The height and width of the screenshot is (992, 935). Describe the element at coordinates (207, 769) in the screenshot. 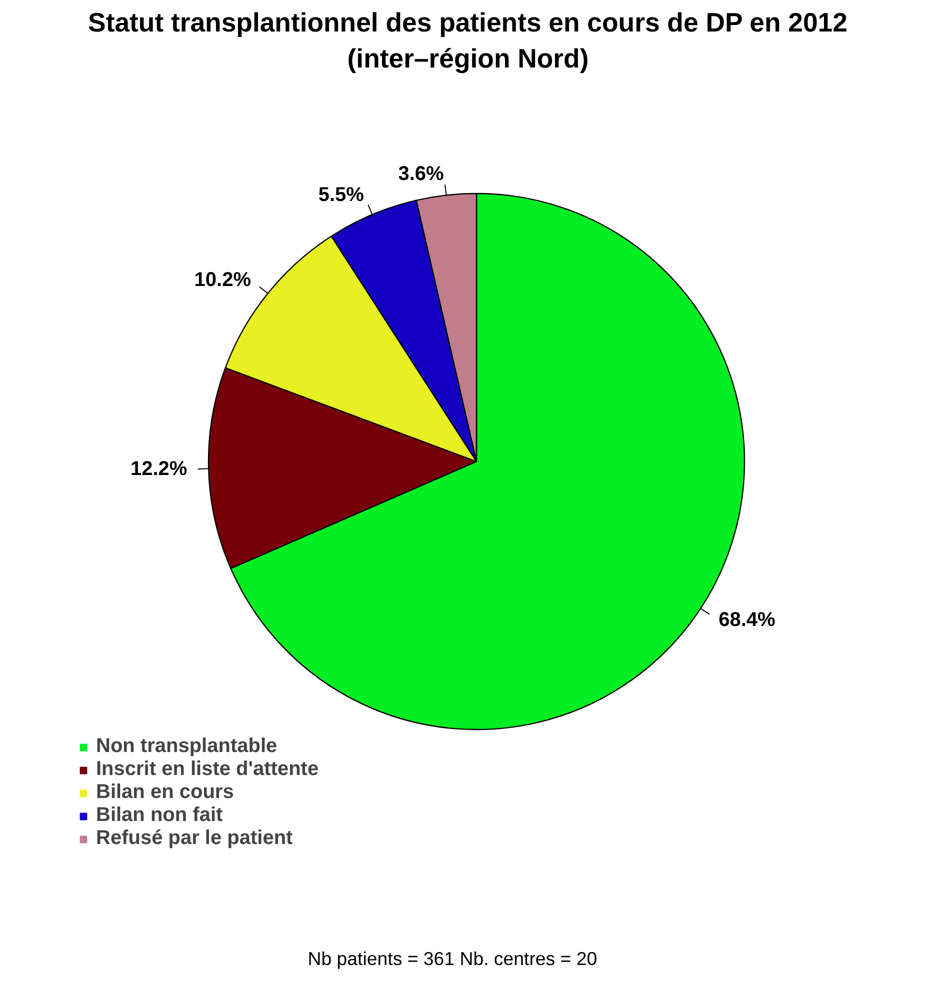

I see `legend-label: Inscrit en liste d'attente` at that location.